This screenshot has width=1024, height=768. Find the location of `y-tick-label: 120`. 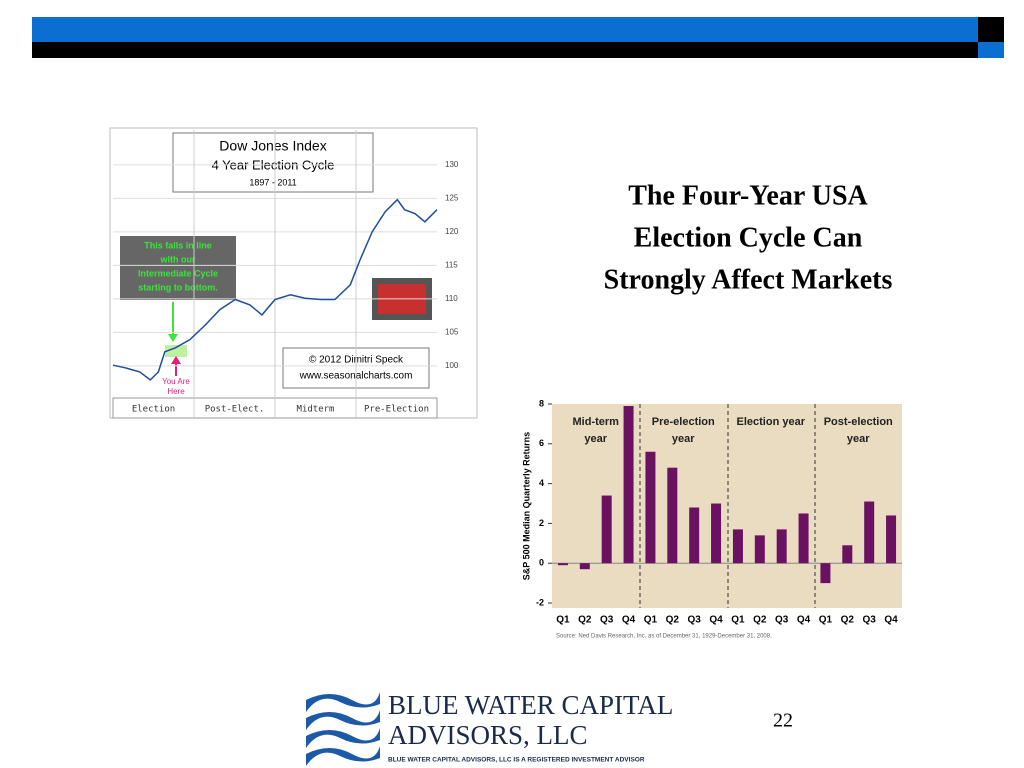

y-tick-label: 120 is located at coordinates (452, 231).